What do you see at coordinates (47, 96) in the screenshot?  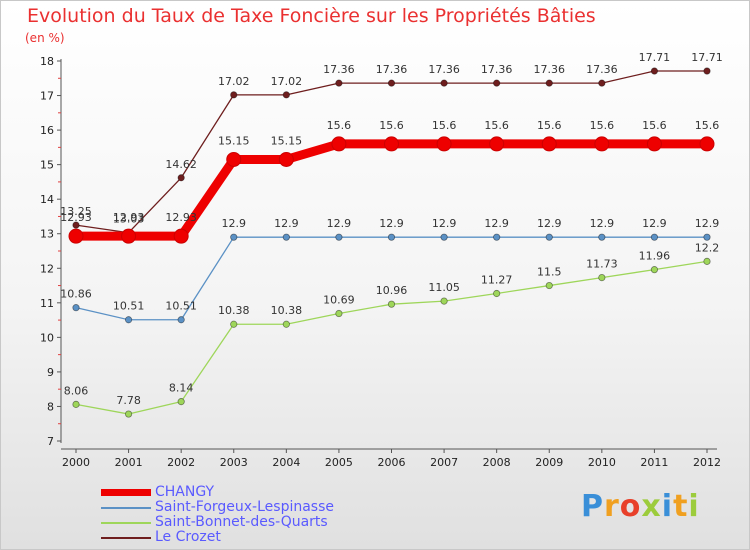 I see `y-tick-label: 17` at bounding box center [47, 96].